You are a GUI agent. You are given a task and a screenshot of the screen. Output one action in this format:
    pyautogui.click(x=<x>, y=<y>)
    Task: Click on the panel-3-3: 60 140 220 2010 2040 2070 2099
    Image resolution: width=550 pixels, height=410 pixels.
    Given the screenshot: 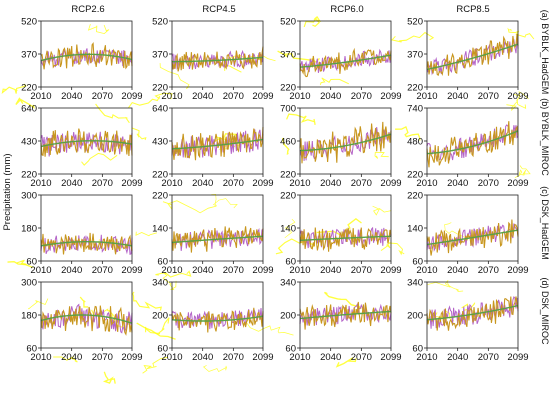 What is the action you would take?
    pyautogui.click(x=340, y=233)
    